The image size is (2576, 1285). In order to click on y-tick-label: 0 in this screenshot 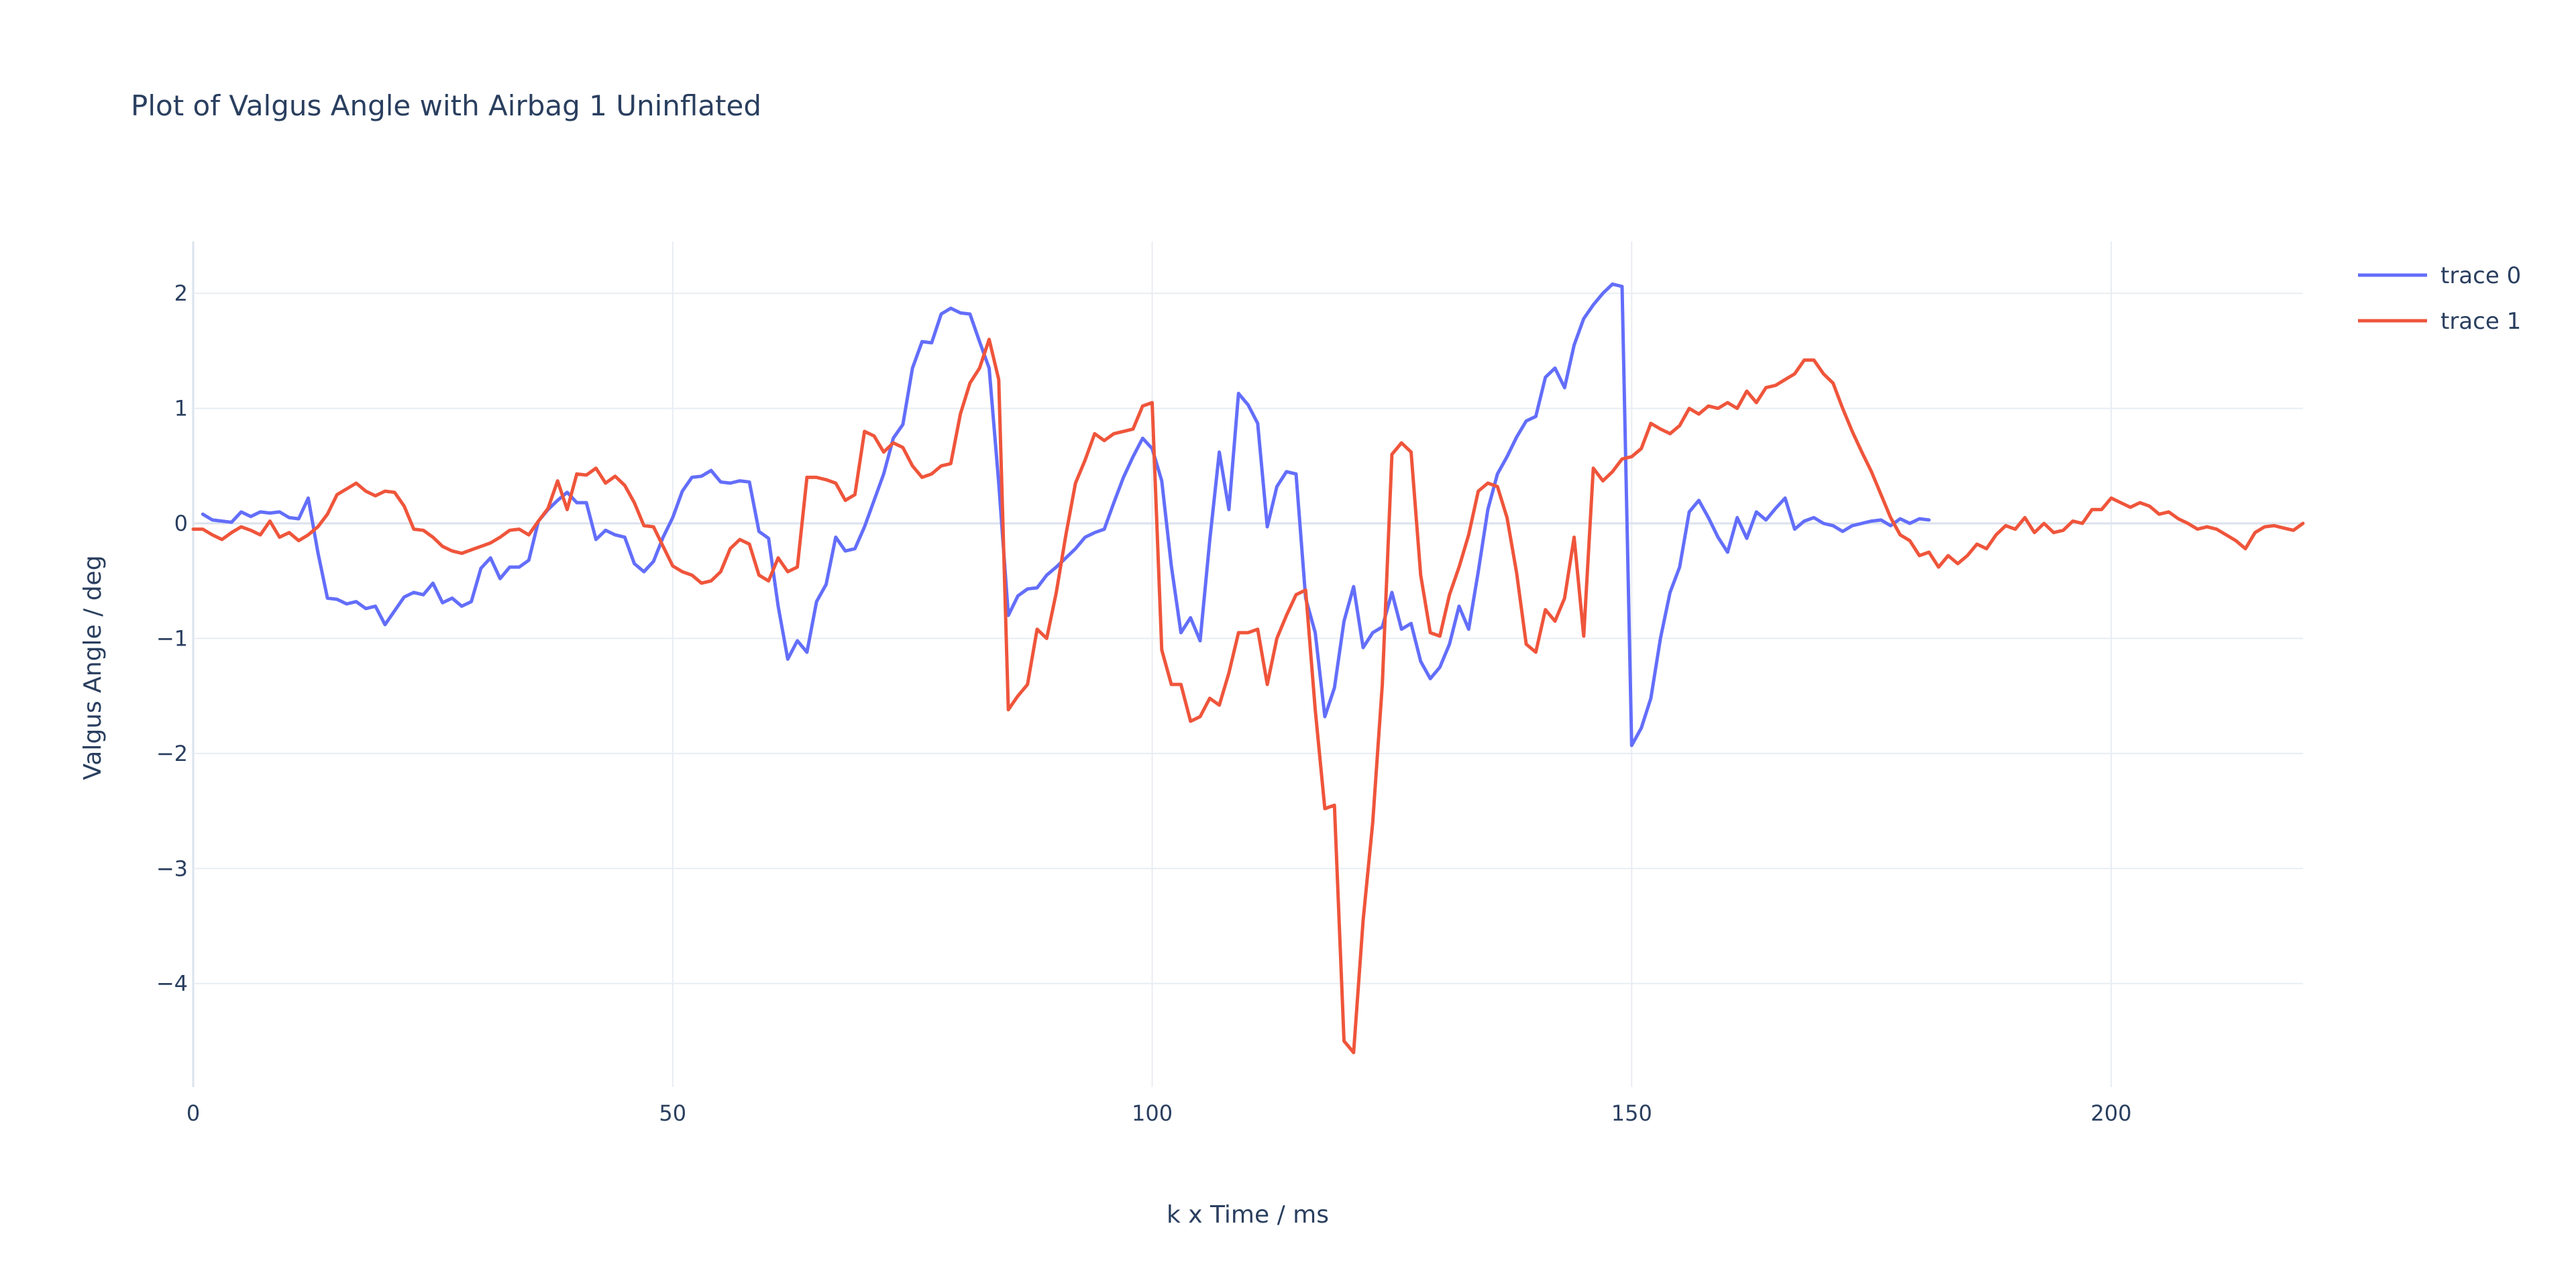, I will do `click(181, 523)`.